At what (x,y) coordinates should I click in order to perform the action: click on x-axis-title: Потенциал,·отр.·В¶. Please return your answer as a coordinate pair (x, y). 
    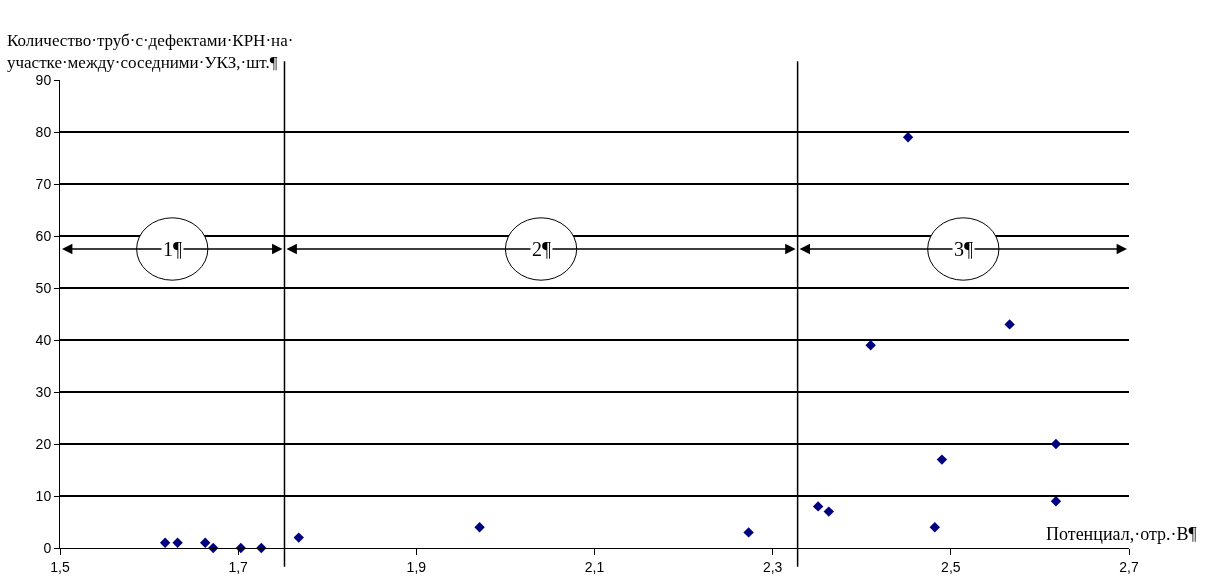
    Looking at the image, I should click on (1121, 534).